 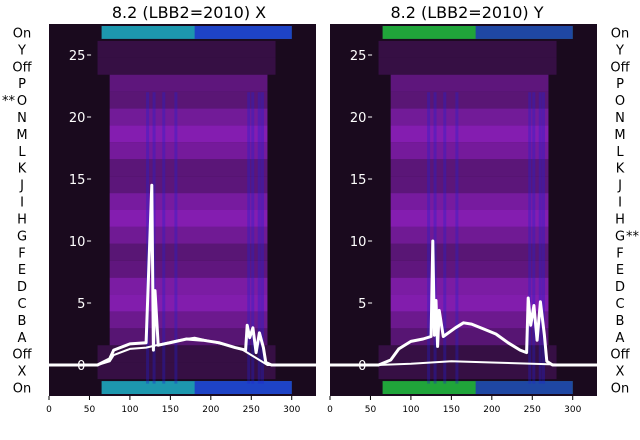 What do you see at coordinates (451, 410) in the screenshot?
I see `x-tick-label-3: 150` at bounding box center [451, 410].